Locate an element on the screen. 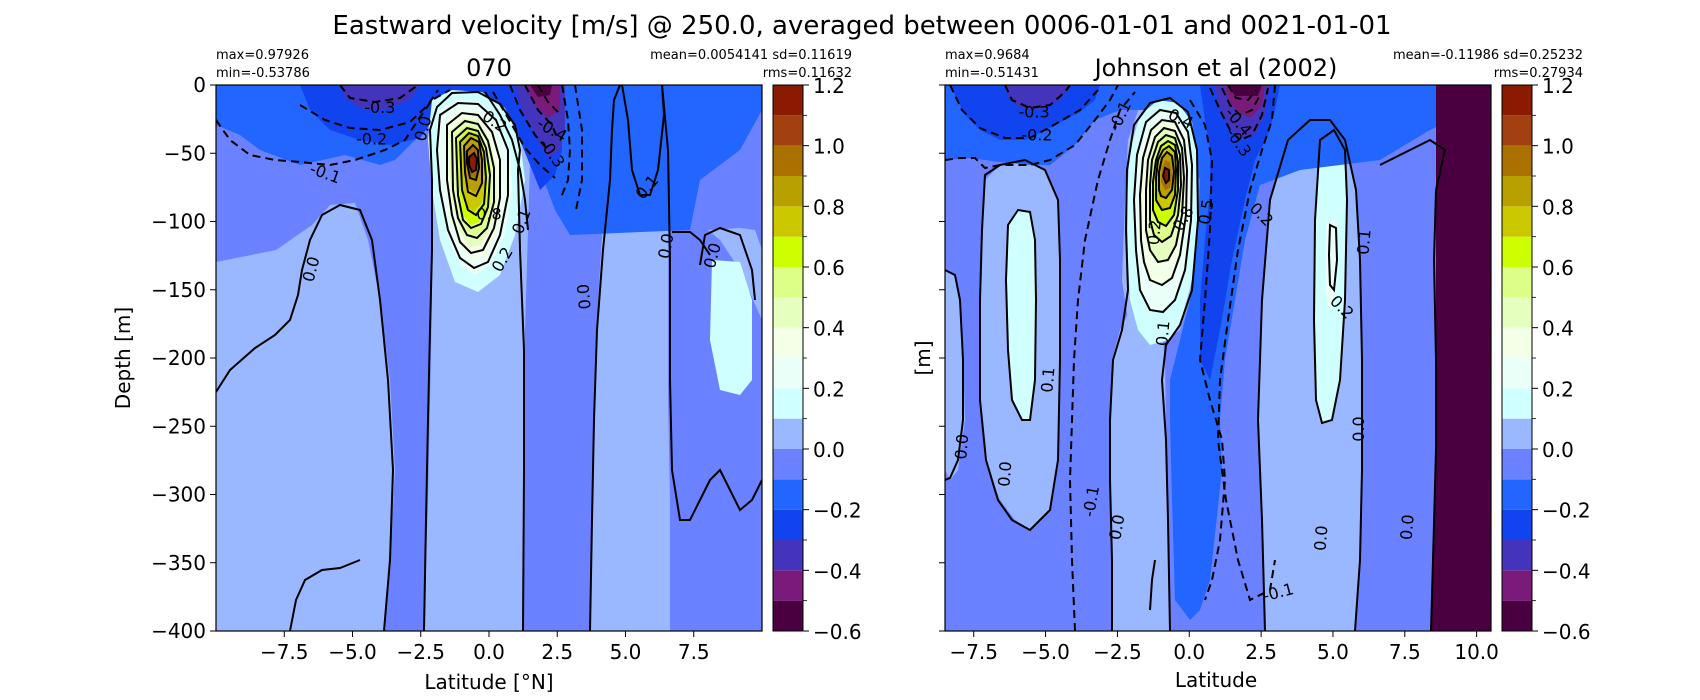 This screenshot has width=1700, height=700. colorbar-right-swatches is located at coordinates (1517, 358).